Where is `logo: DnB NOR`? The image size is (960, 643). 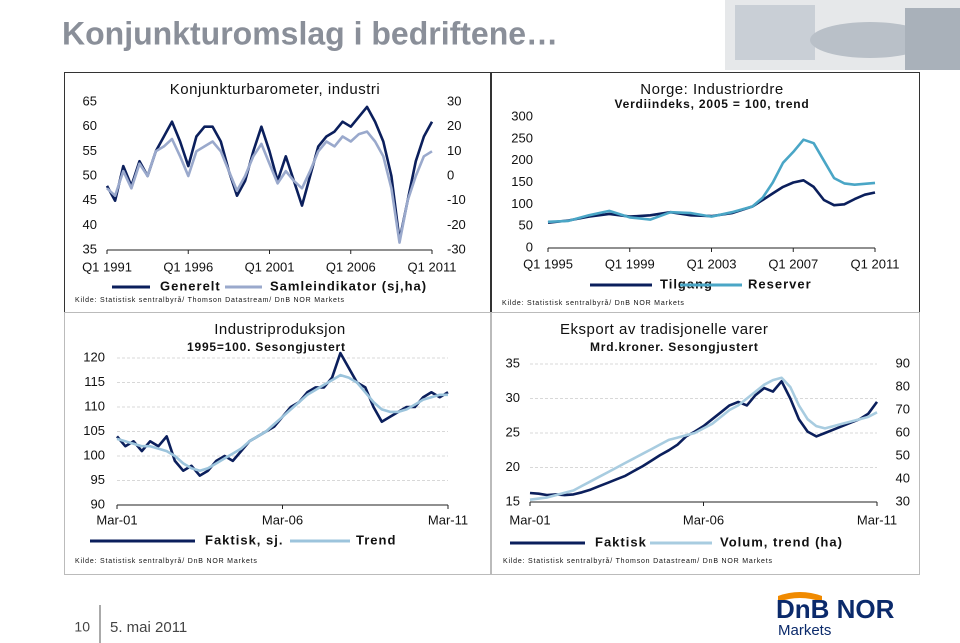 logo: DnB NOR is located at coordinates (835, 609).